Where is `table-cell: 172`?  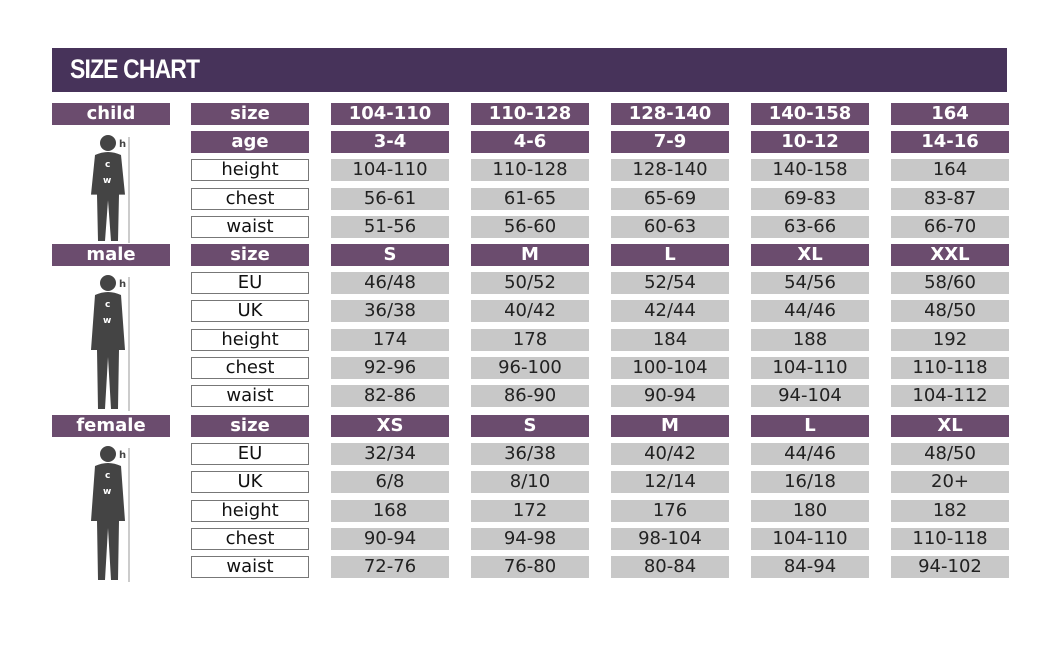 table-cell: 172 is located at coordinates (530, 511).